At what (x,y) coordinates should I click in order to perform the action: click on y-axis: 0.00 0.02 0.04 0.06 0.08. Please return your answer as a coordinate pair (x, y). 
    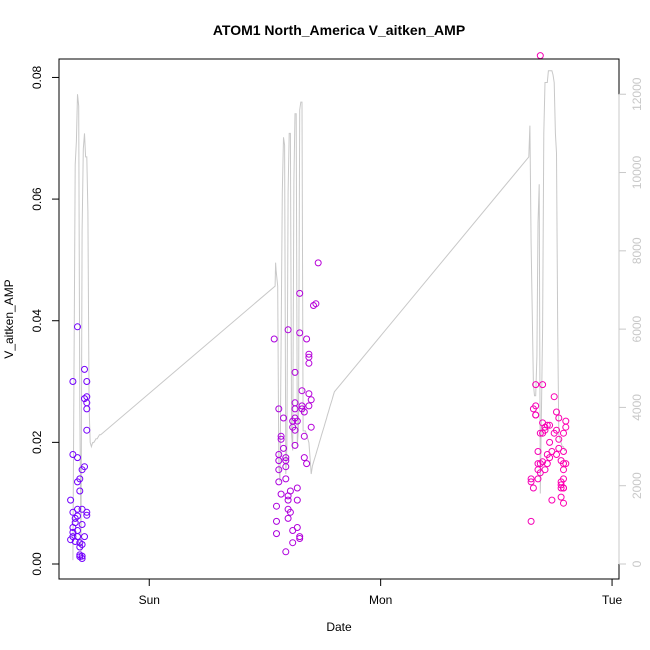
    Looking at the image, I should click on (45, 320).